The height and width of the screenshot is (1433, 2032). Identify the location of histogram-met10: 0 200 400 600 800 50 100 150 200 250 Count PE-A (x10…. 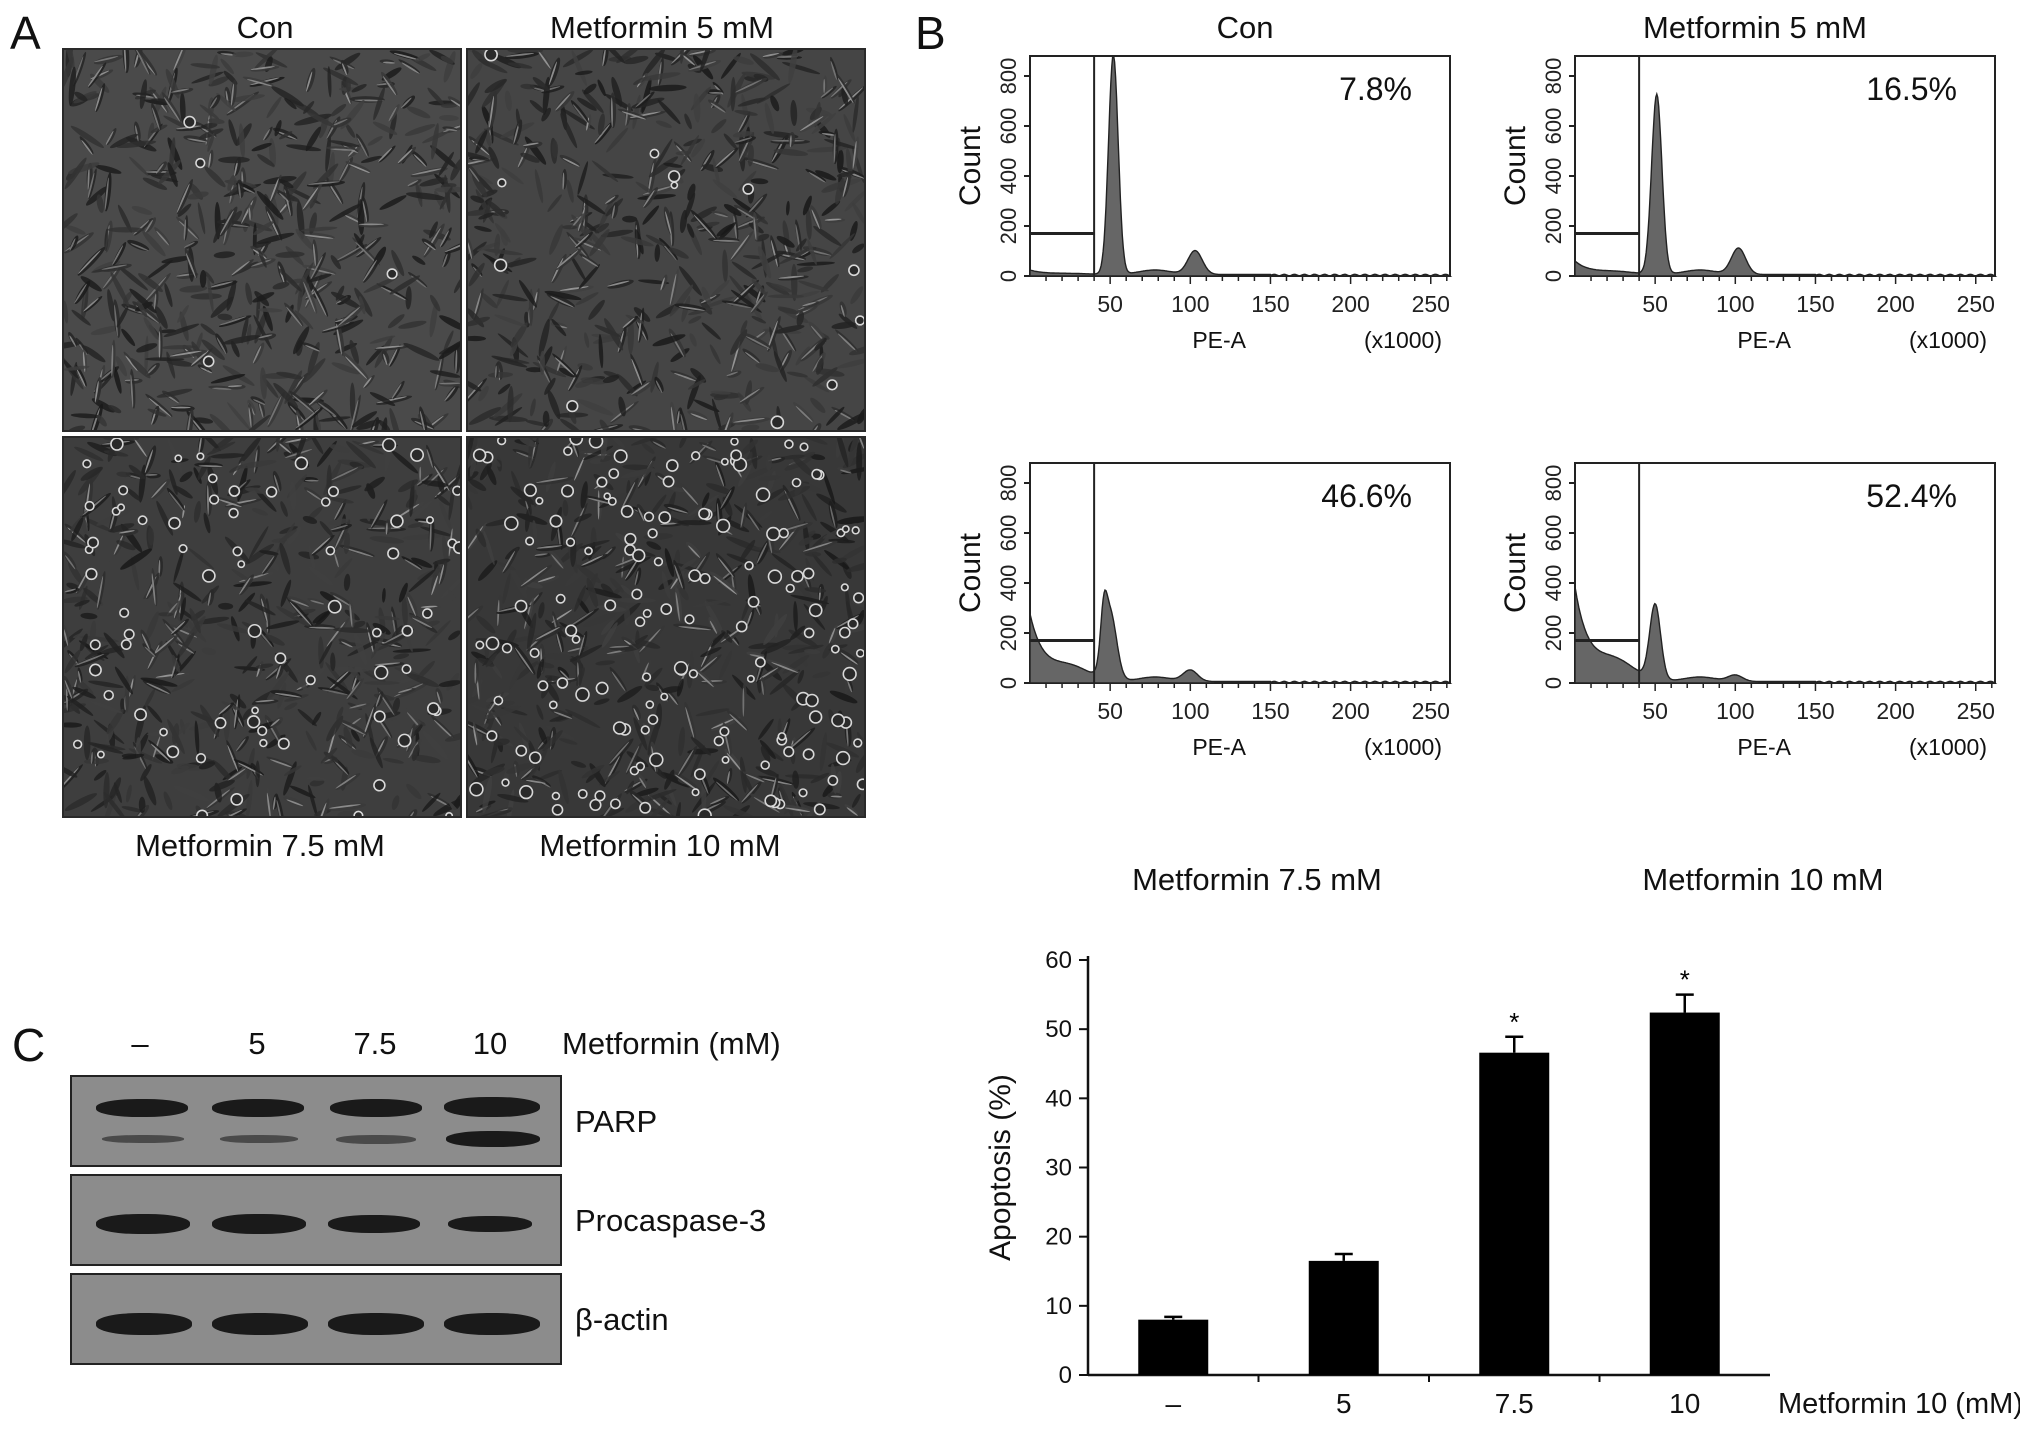
(1745, 655).